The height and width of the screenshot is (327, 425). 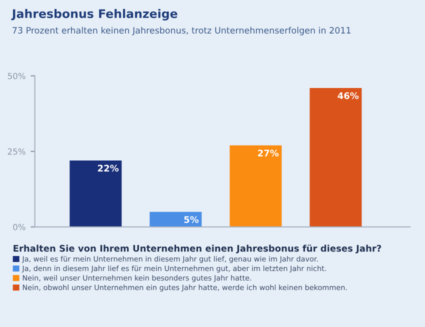 What do you see at coordinates (17, 76) in the screenshot?
I see `y-tick-label: 50%` at bounding box center [17, 76].